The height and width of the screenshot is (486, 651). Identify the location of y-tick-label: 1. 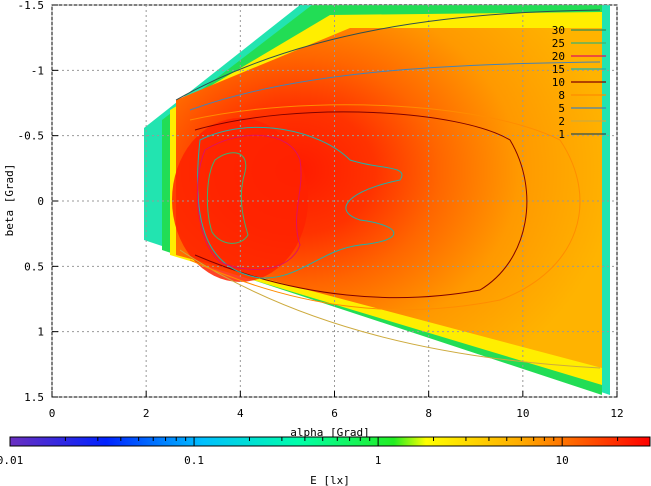
(40, 332).